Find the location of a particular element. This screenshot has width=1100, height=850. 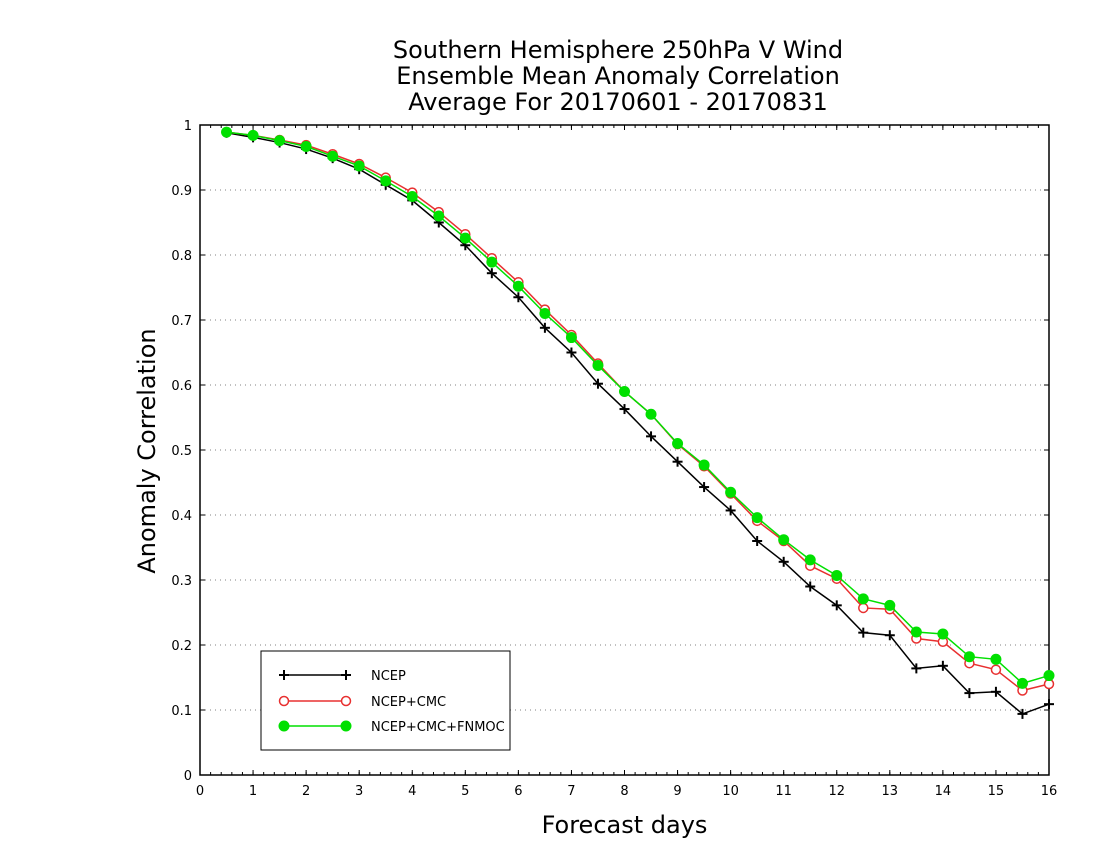

x-axis-label: Forecast days is located at coordinates (625, 825).